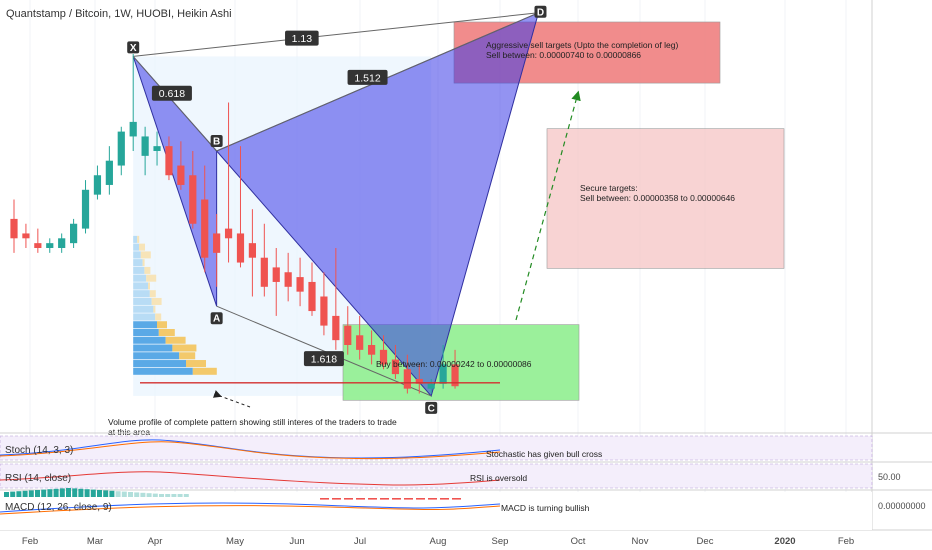 The image size is (932, 550). Describe the element at coordinates (889, 477) in the screenshot. I see `indicator-tick: 50.00` at that location.